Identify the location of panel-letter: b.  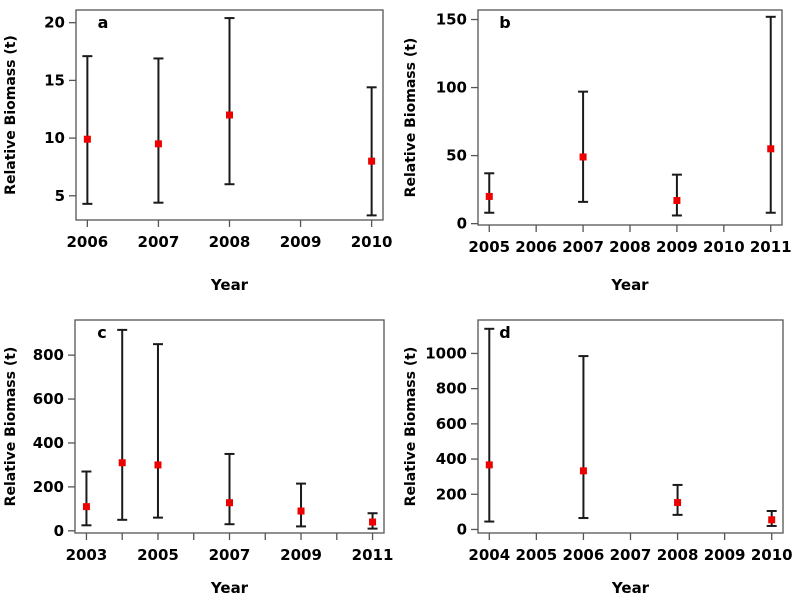
(504, 22).